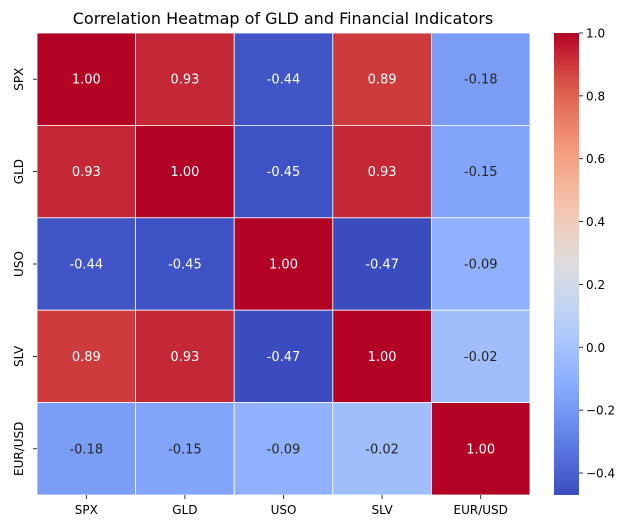 This screenshot has width=637, height=528. Describe the element at coordinates (86, 265) in the screenshot. I see `cell-uso-spx-label: -0.44` at that location.